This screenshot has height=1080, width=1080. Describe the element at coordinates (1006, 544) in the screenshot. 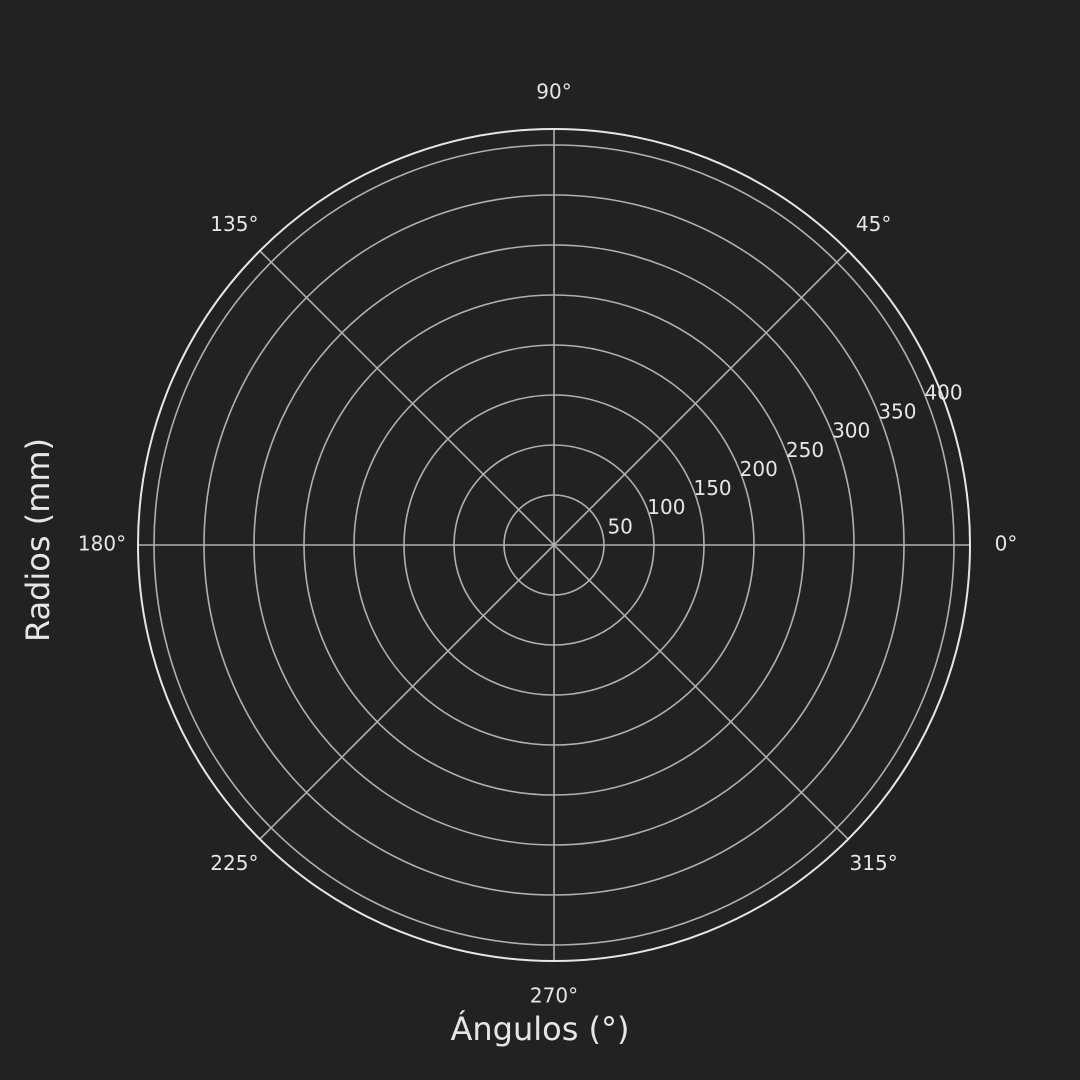

I see `theta-tick-label-0: 0°` at that location.